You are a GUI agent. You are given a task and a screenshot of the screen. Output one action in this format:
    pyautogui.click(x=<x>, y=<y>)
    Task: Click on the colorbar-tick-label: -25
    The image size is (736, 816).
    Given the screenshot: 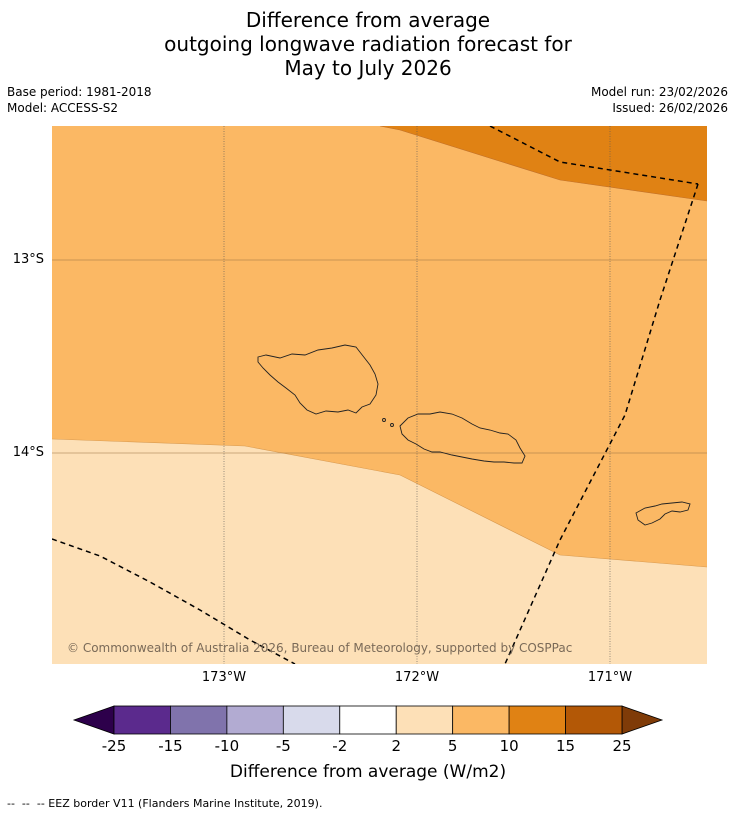 What is the action you would take?
    pyautogui.click(x=114, y=746)
    